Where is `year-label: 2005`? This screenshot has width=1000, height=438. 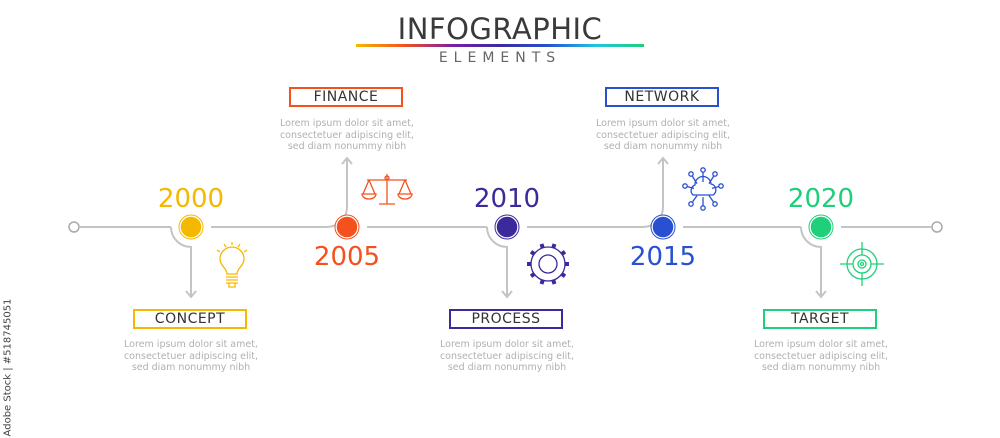 year-label: 2005 is located at coordinates (347, 257).